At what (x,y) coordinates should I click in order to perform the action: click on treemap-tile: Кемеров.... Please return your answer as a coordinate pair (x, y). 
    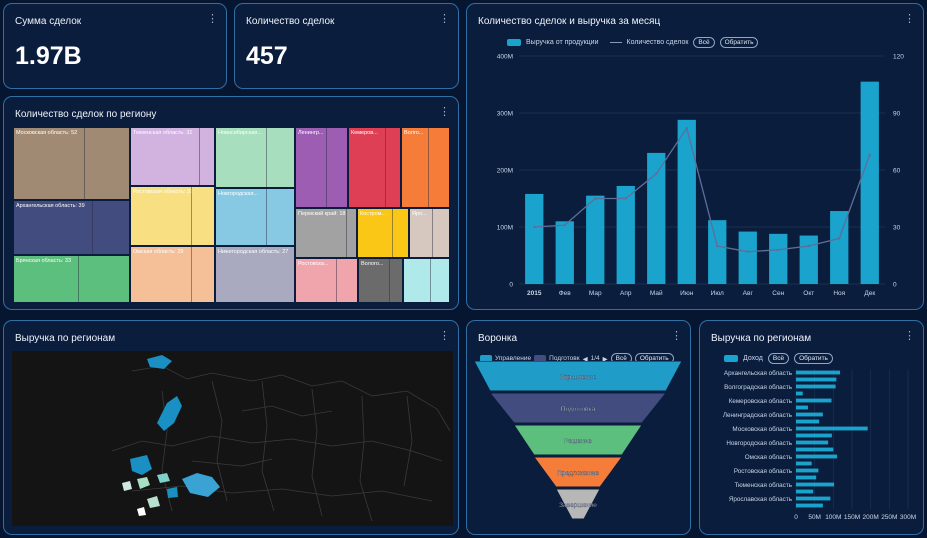
    Looking at the image, I should click on (374, 167).